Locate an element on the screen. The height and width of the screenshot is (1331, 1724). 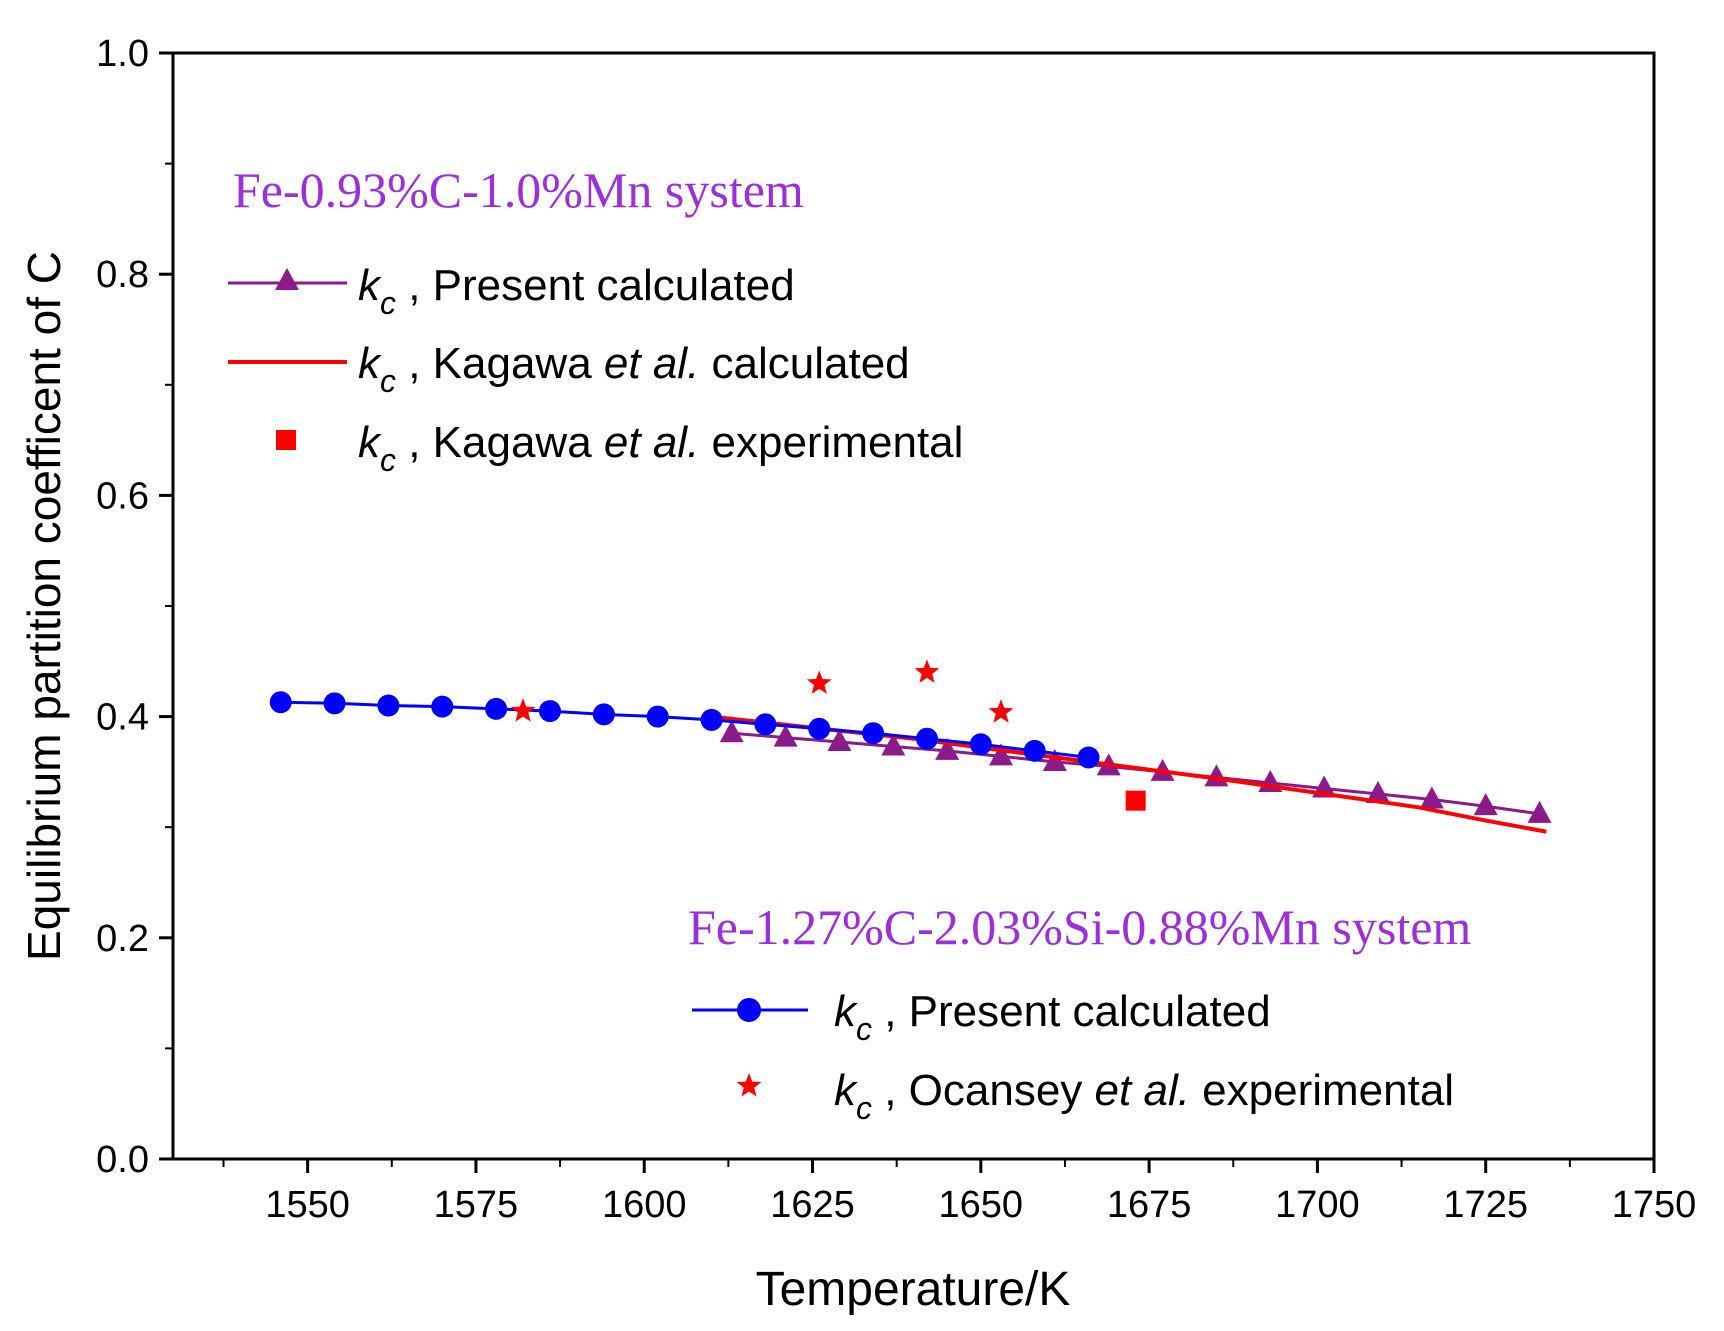
x-tick-label: 1600 is located at coordinates (644, 1205).